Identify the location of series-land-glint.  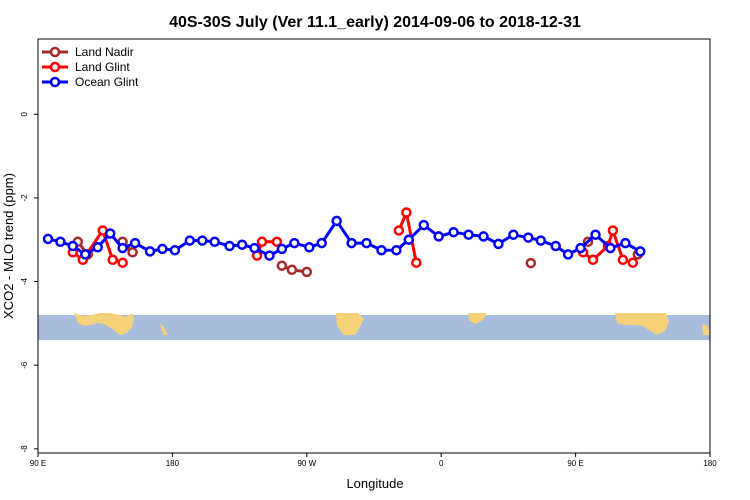
(353, 237).